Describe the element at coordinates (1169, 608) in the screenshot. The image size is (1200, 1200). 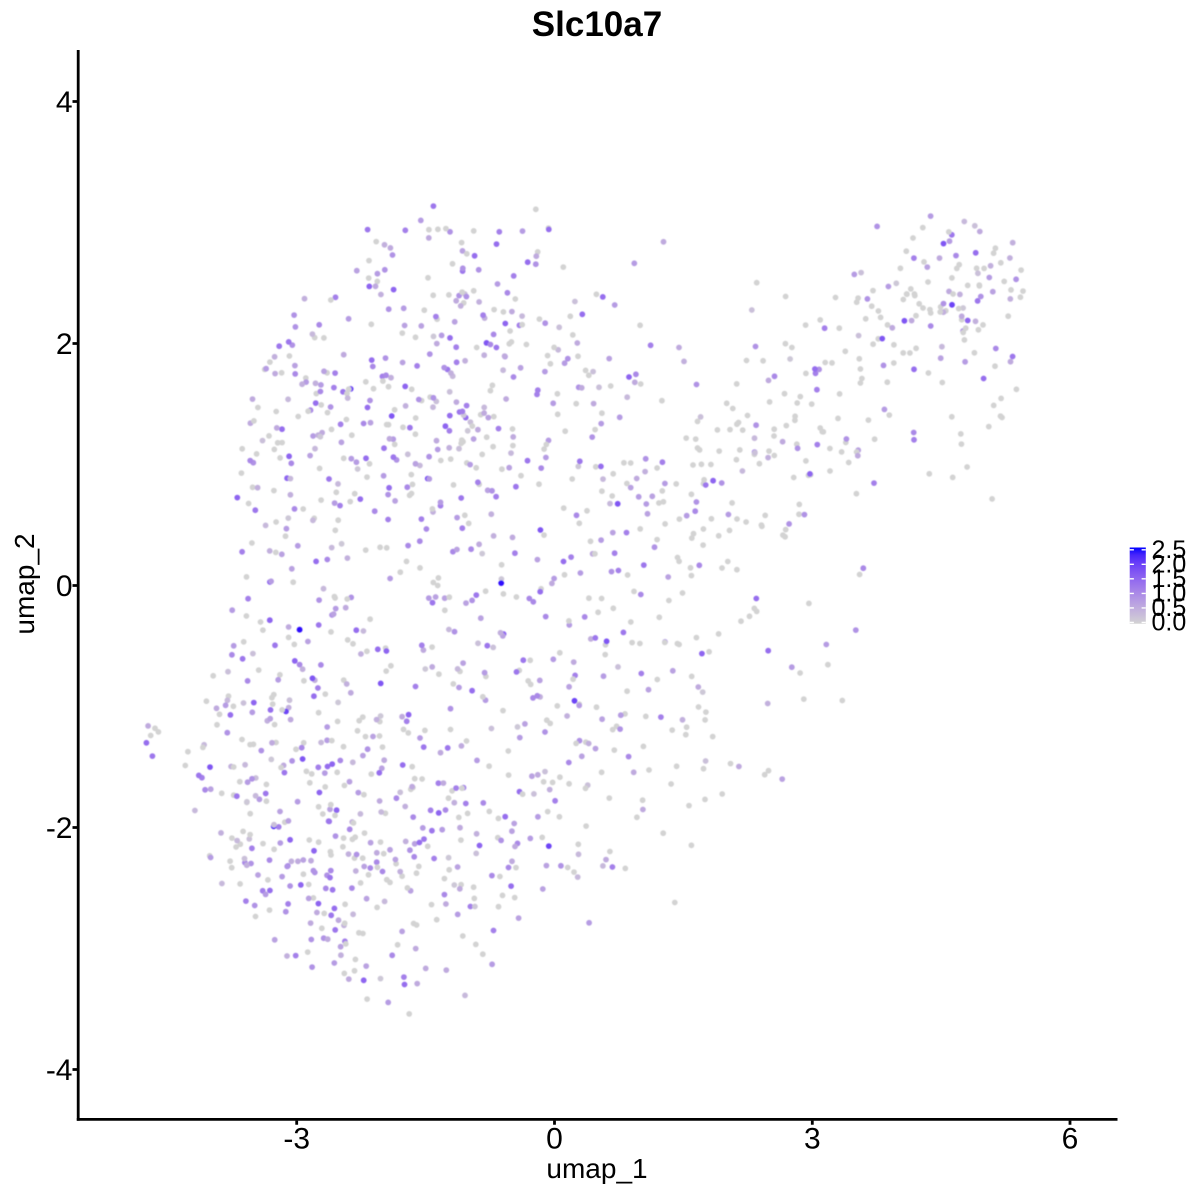
I see `svg-text: 0.5` at that location.